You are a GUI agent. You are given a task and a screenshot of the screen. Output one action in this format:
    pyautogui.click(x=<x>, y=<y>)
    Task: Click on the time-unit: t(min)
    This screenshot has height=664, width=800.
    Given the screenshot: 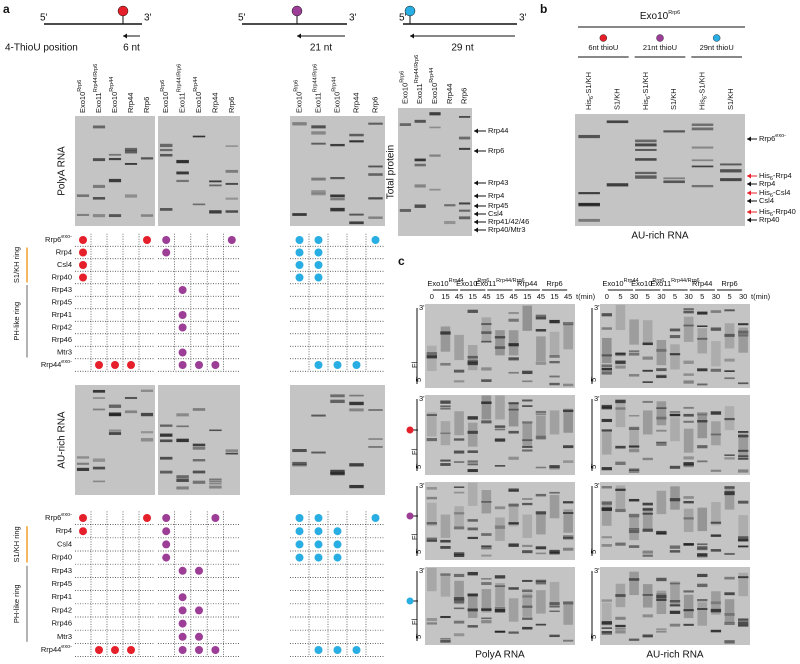 What is the action you would take?
    pyautogui.click(x=761, y=296)
    